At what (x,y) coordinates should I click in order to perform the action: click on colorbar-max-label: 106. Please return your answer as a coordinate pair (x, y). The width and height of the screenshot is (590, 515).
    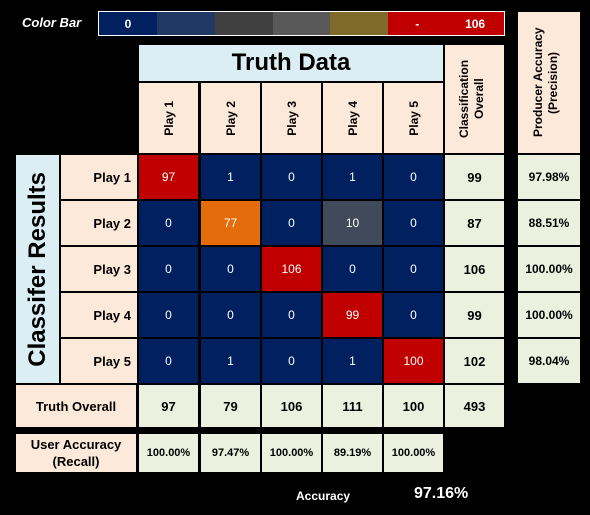
    Looking at the image, I should click on (475, 23).